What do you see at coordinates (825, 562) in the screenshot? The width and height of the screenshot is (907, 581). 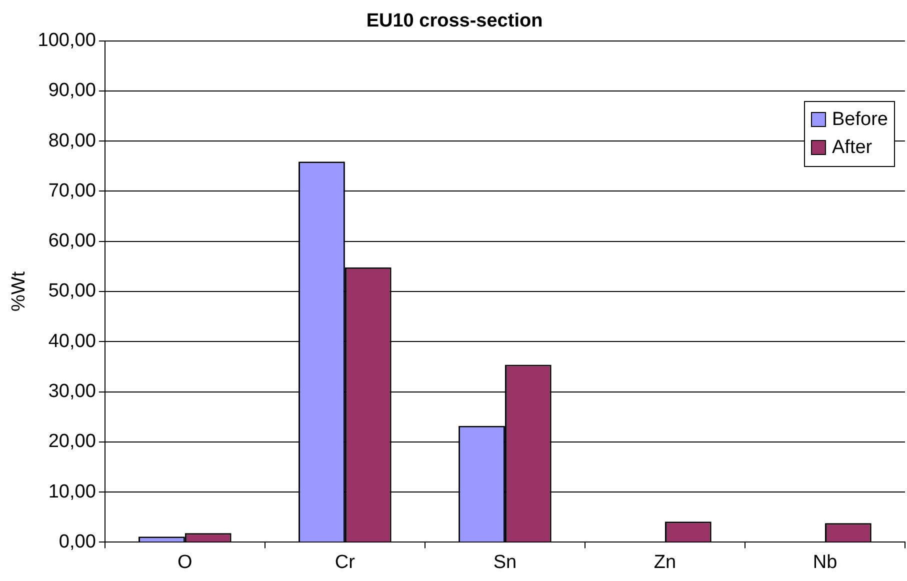 I see `x-tick-label: Nb` at bounding box center [825, 562].